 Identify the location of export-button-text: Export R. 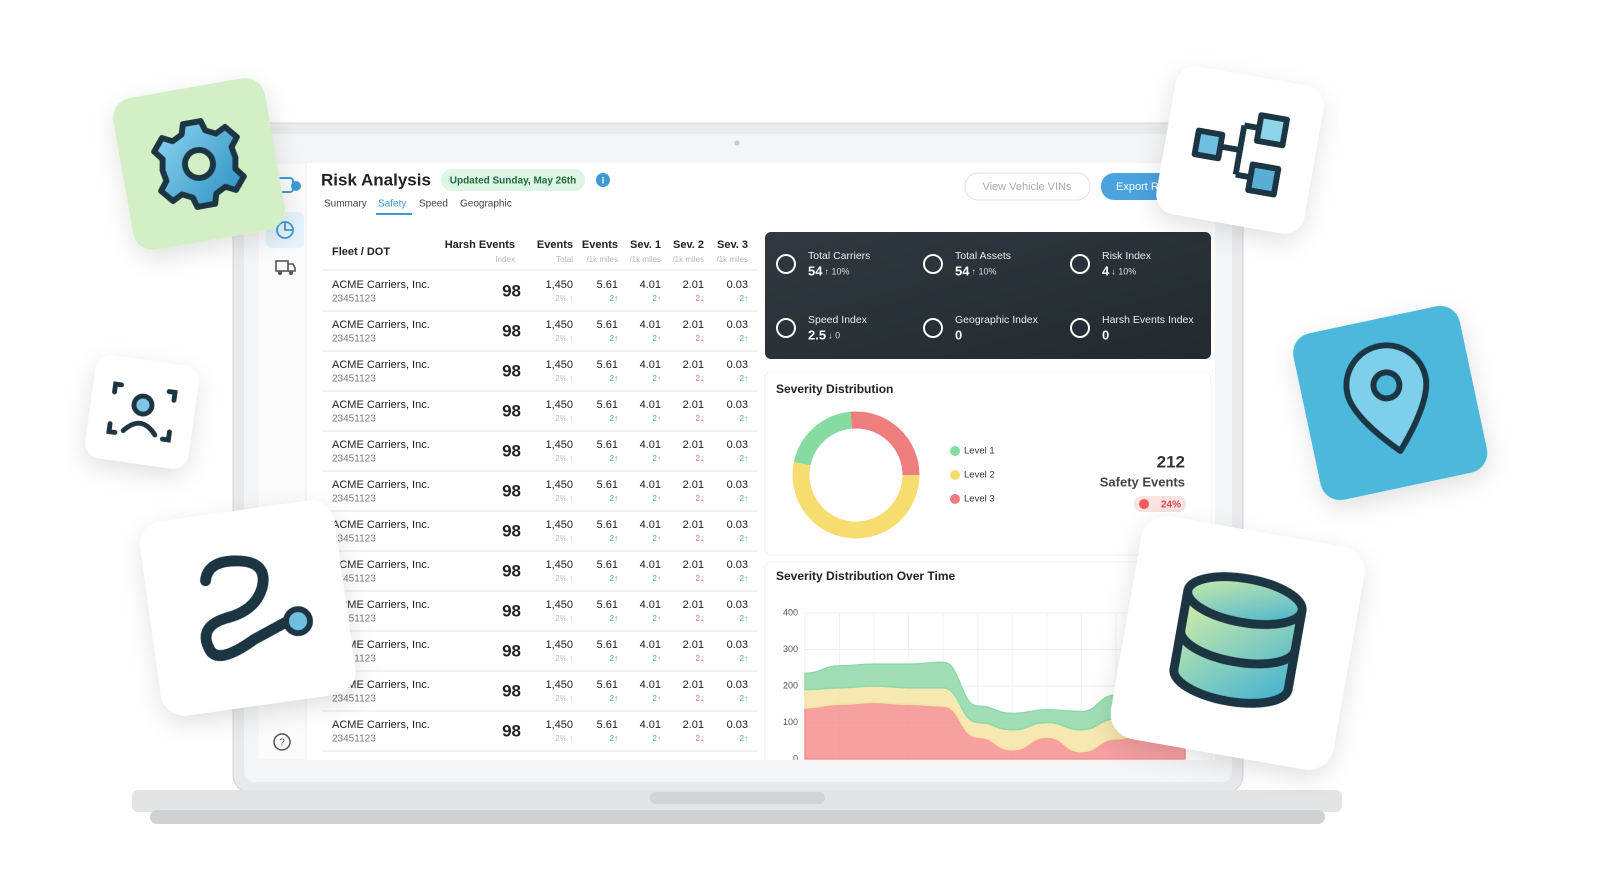
(1137, 187).